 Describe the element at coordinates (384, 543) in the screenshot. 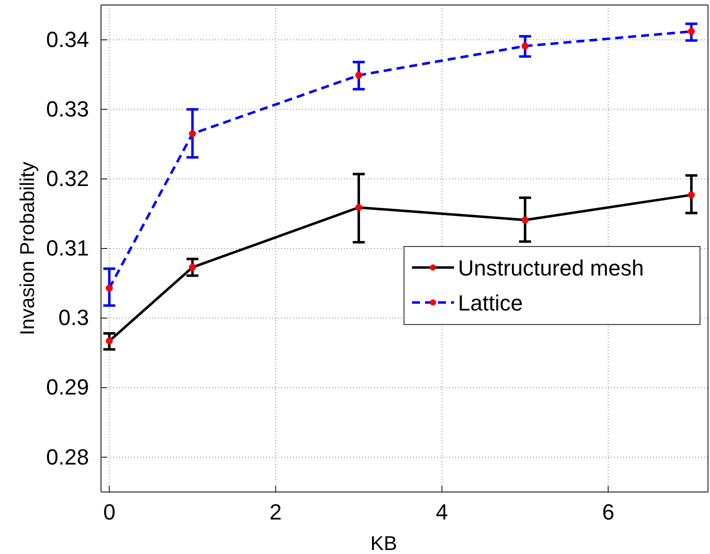

I see `x-axis-title: KB` at that location.